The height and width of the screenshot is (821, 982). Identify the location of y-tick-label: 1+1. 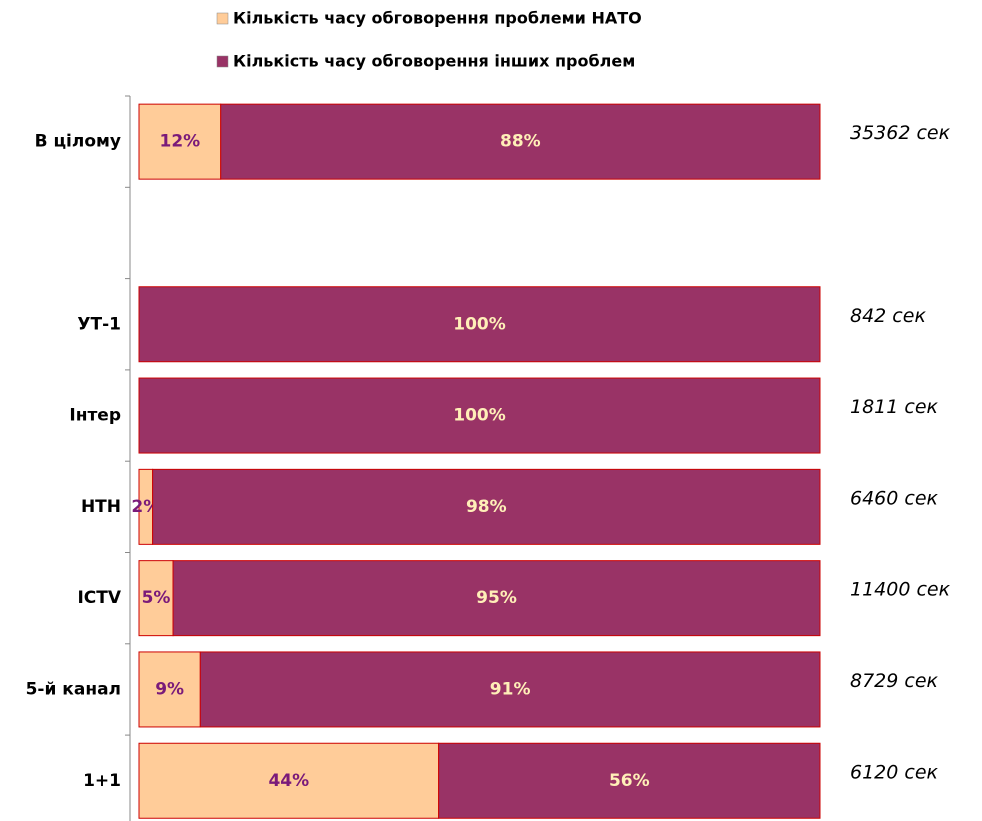
(102, 781).